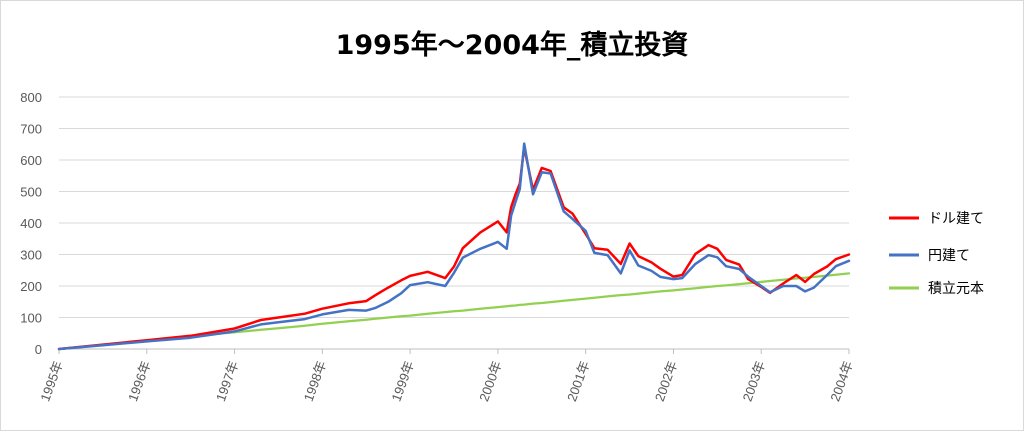 Image resolution: width=1024 pixels, height=431 pixels. What do you see at coordinates (38, 349) in the screenshot?
I see `y-tick-label: 0` at bounding box center [38, 349].